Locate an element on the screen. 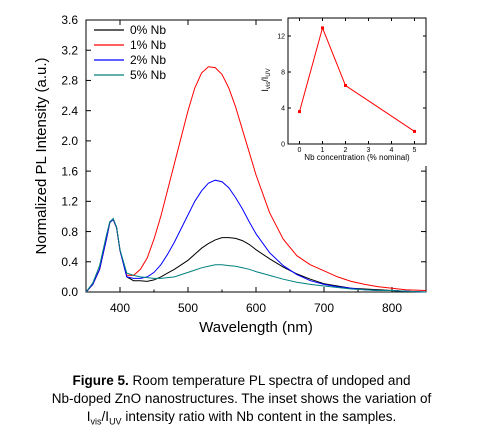 The height and width of the screenshot is (442, 483). main-y-axis-label: Normalized PL Intensity (a.u.) is located at coordinates (41, 155).